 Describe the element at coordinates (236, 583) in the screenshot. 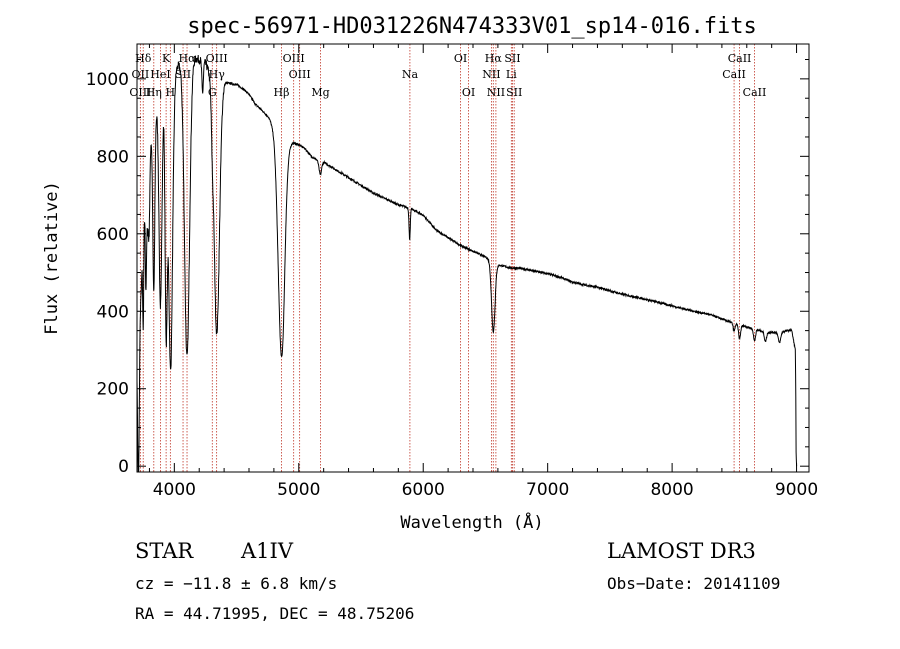

I see `redshift-velocity: cz = −11.8 ± 6.8 km/s` at that location.